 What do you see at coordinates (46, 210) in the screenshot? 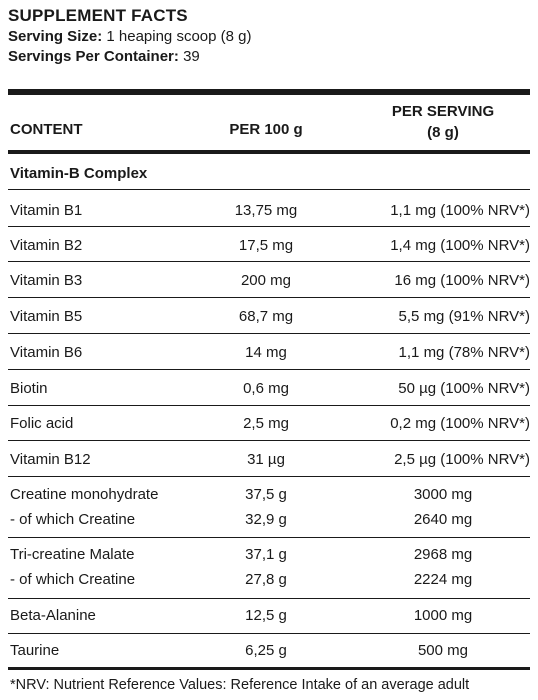
I see `row-name: Vitamin B1` at bounding box center [46, 210].